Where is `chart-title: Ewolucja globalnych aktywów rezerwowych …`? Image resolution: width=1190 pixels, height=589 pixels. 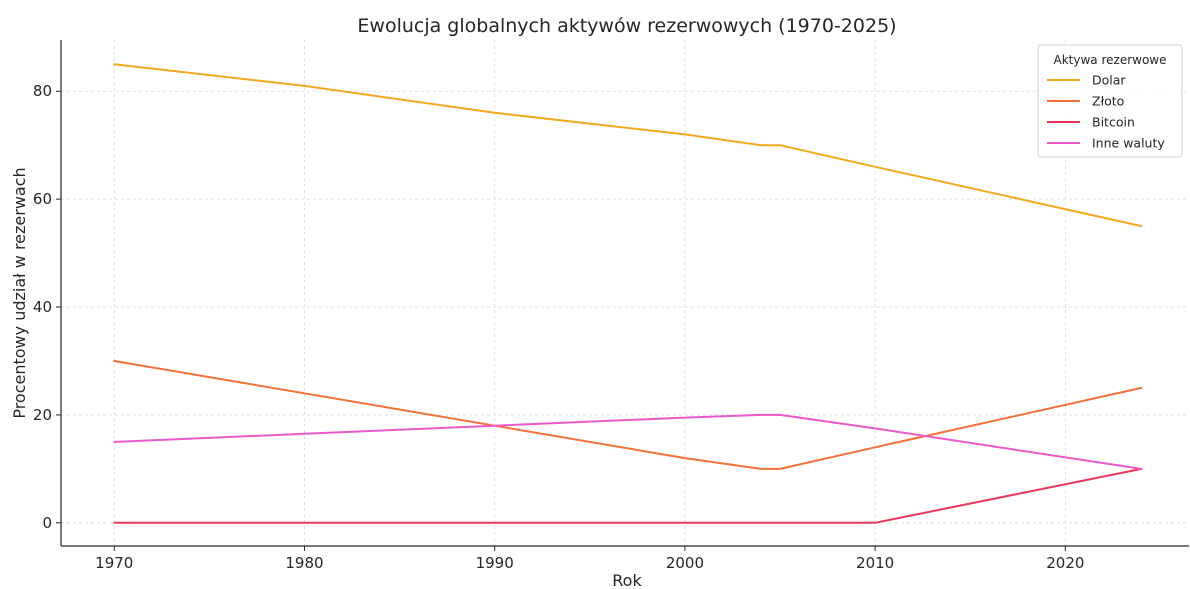 chart-title: Ewolucja globalnych aktywów rezerwowych … is located at coordinates (626, 26).